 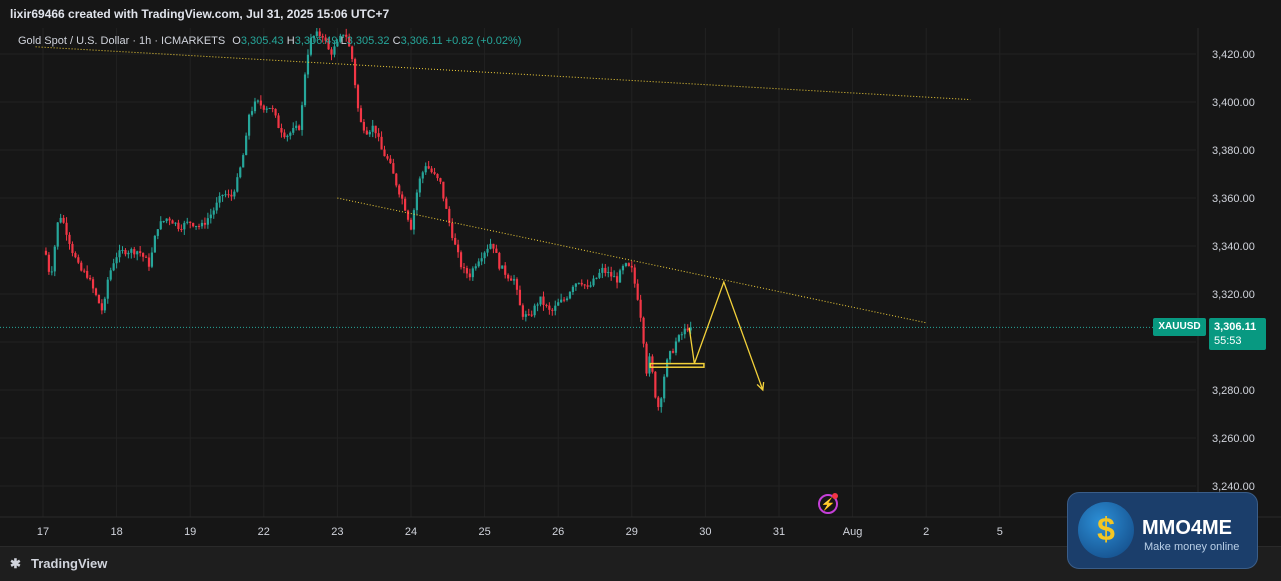 I want to click on legend-symbol: Gold Spot / U.S. Dollar · 1h · ICMARKETS, so click(x=122, y=41).